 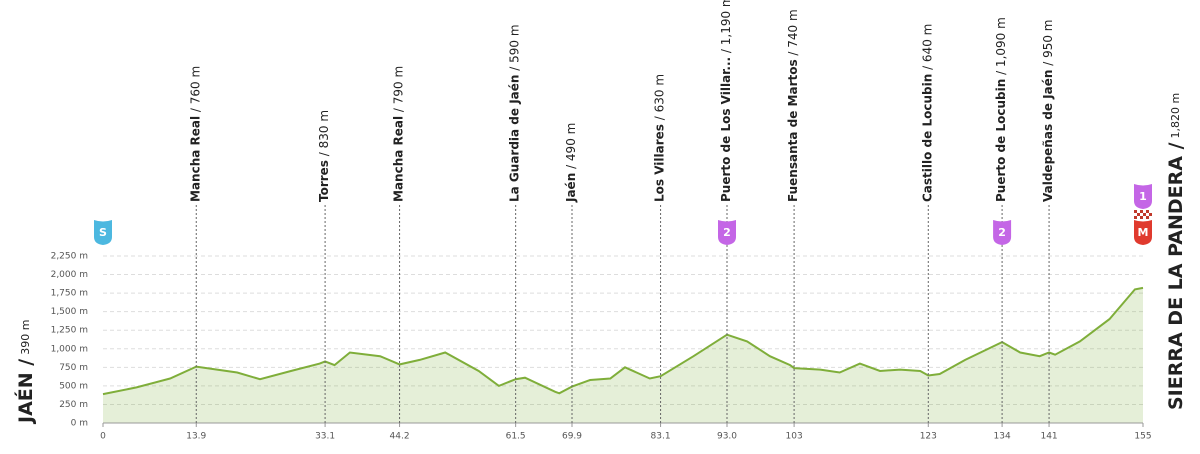 I want to click on start-label: JAÉN / 390 m, so click(x=25, y=372).